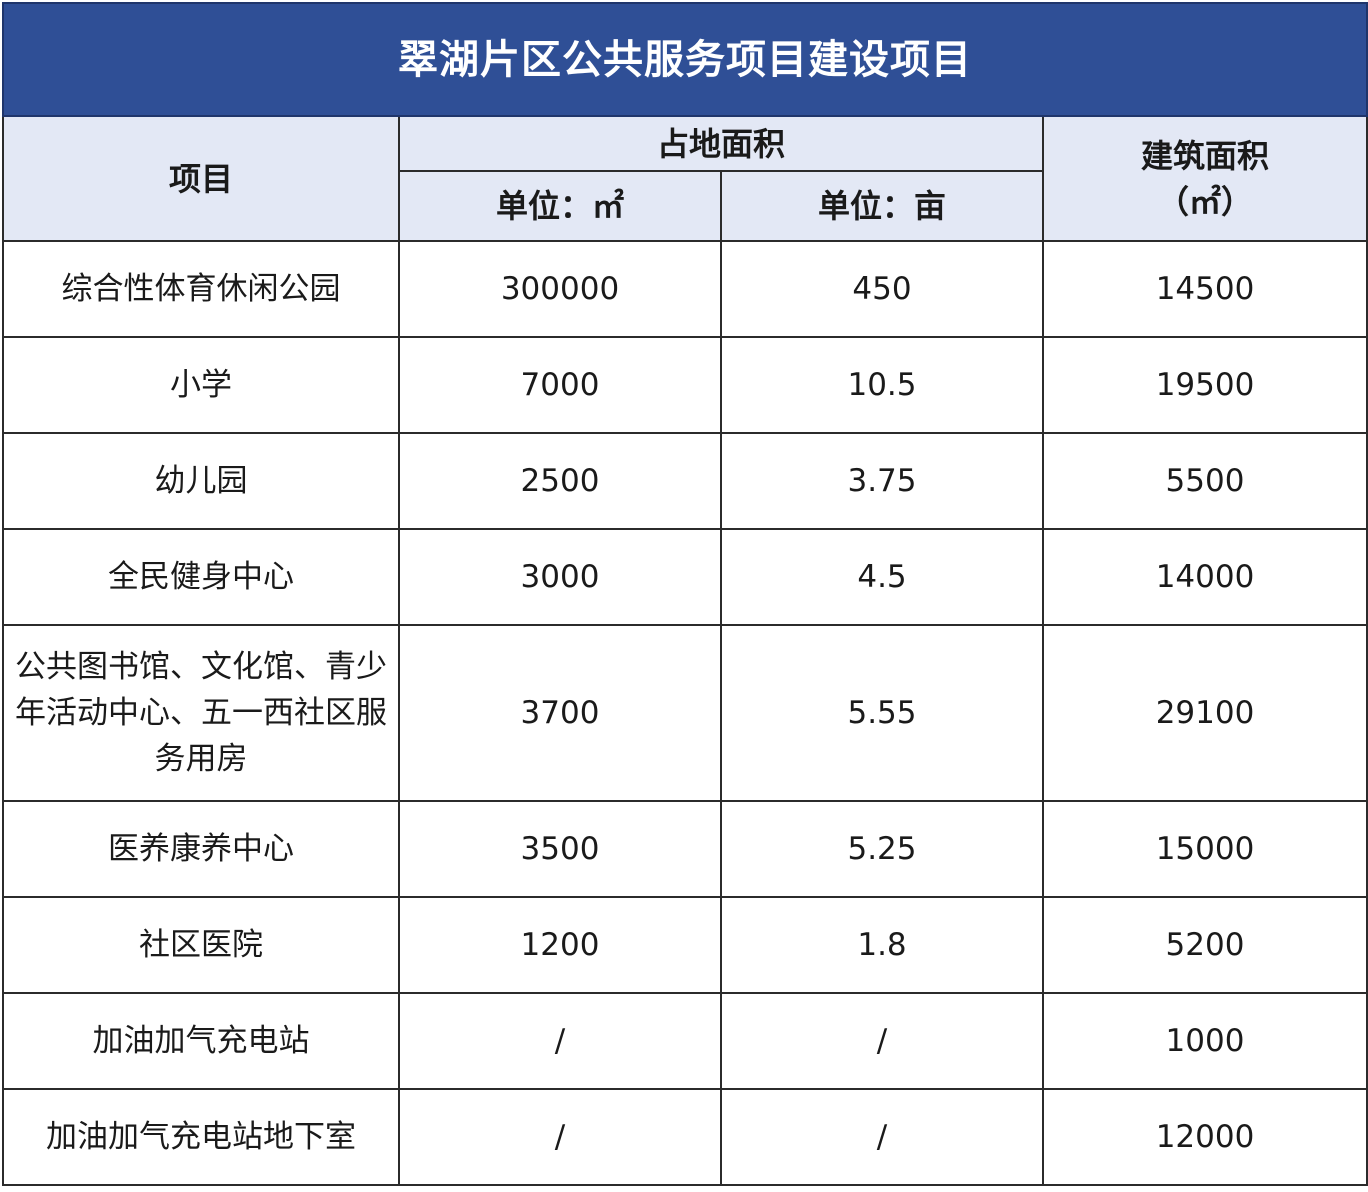 The width and height of the screenshot is (1368, 1192). Describe the element at coordinates (882, 289) in the screenshot. I see `land-mu-cell: 450` at that location.